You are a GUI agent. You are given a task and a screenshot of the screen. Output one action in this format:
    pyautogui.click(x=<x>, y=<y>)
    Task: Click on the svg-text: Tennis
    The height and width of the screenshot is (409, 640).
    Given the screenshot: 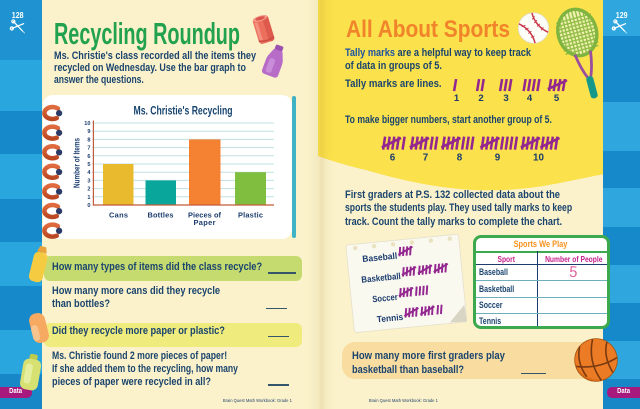 What is the action you would take?
    pyautogui.click(x=389, y=318)
    